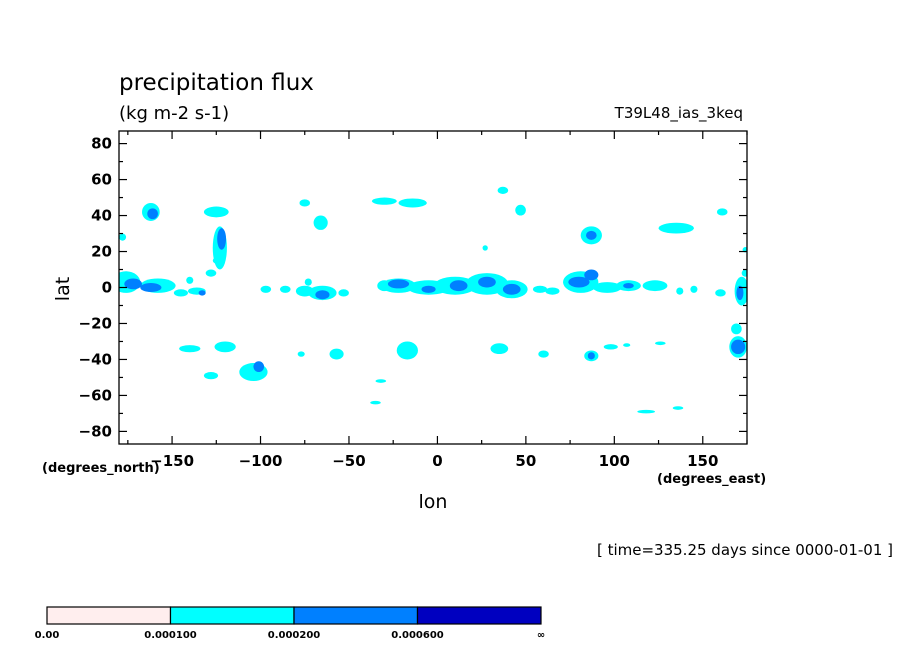 Image resolution: width=904 pixels, height=654 pixels. Describe the element at coordinates (95, 395) in the screenshot. I see `y-tick-label: −60` at that location.